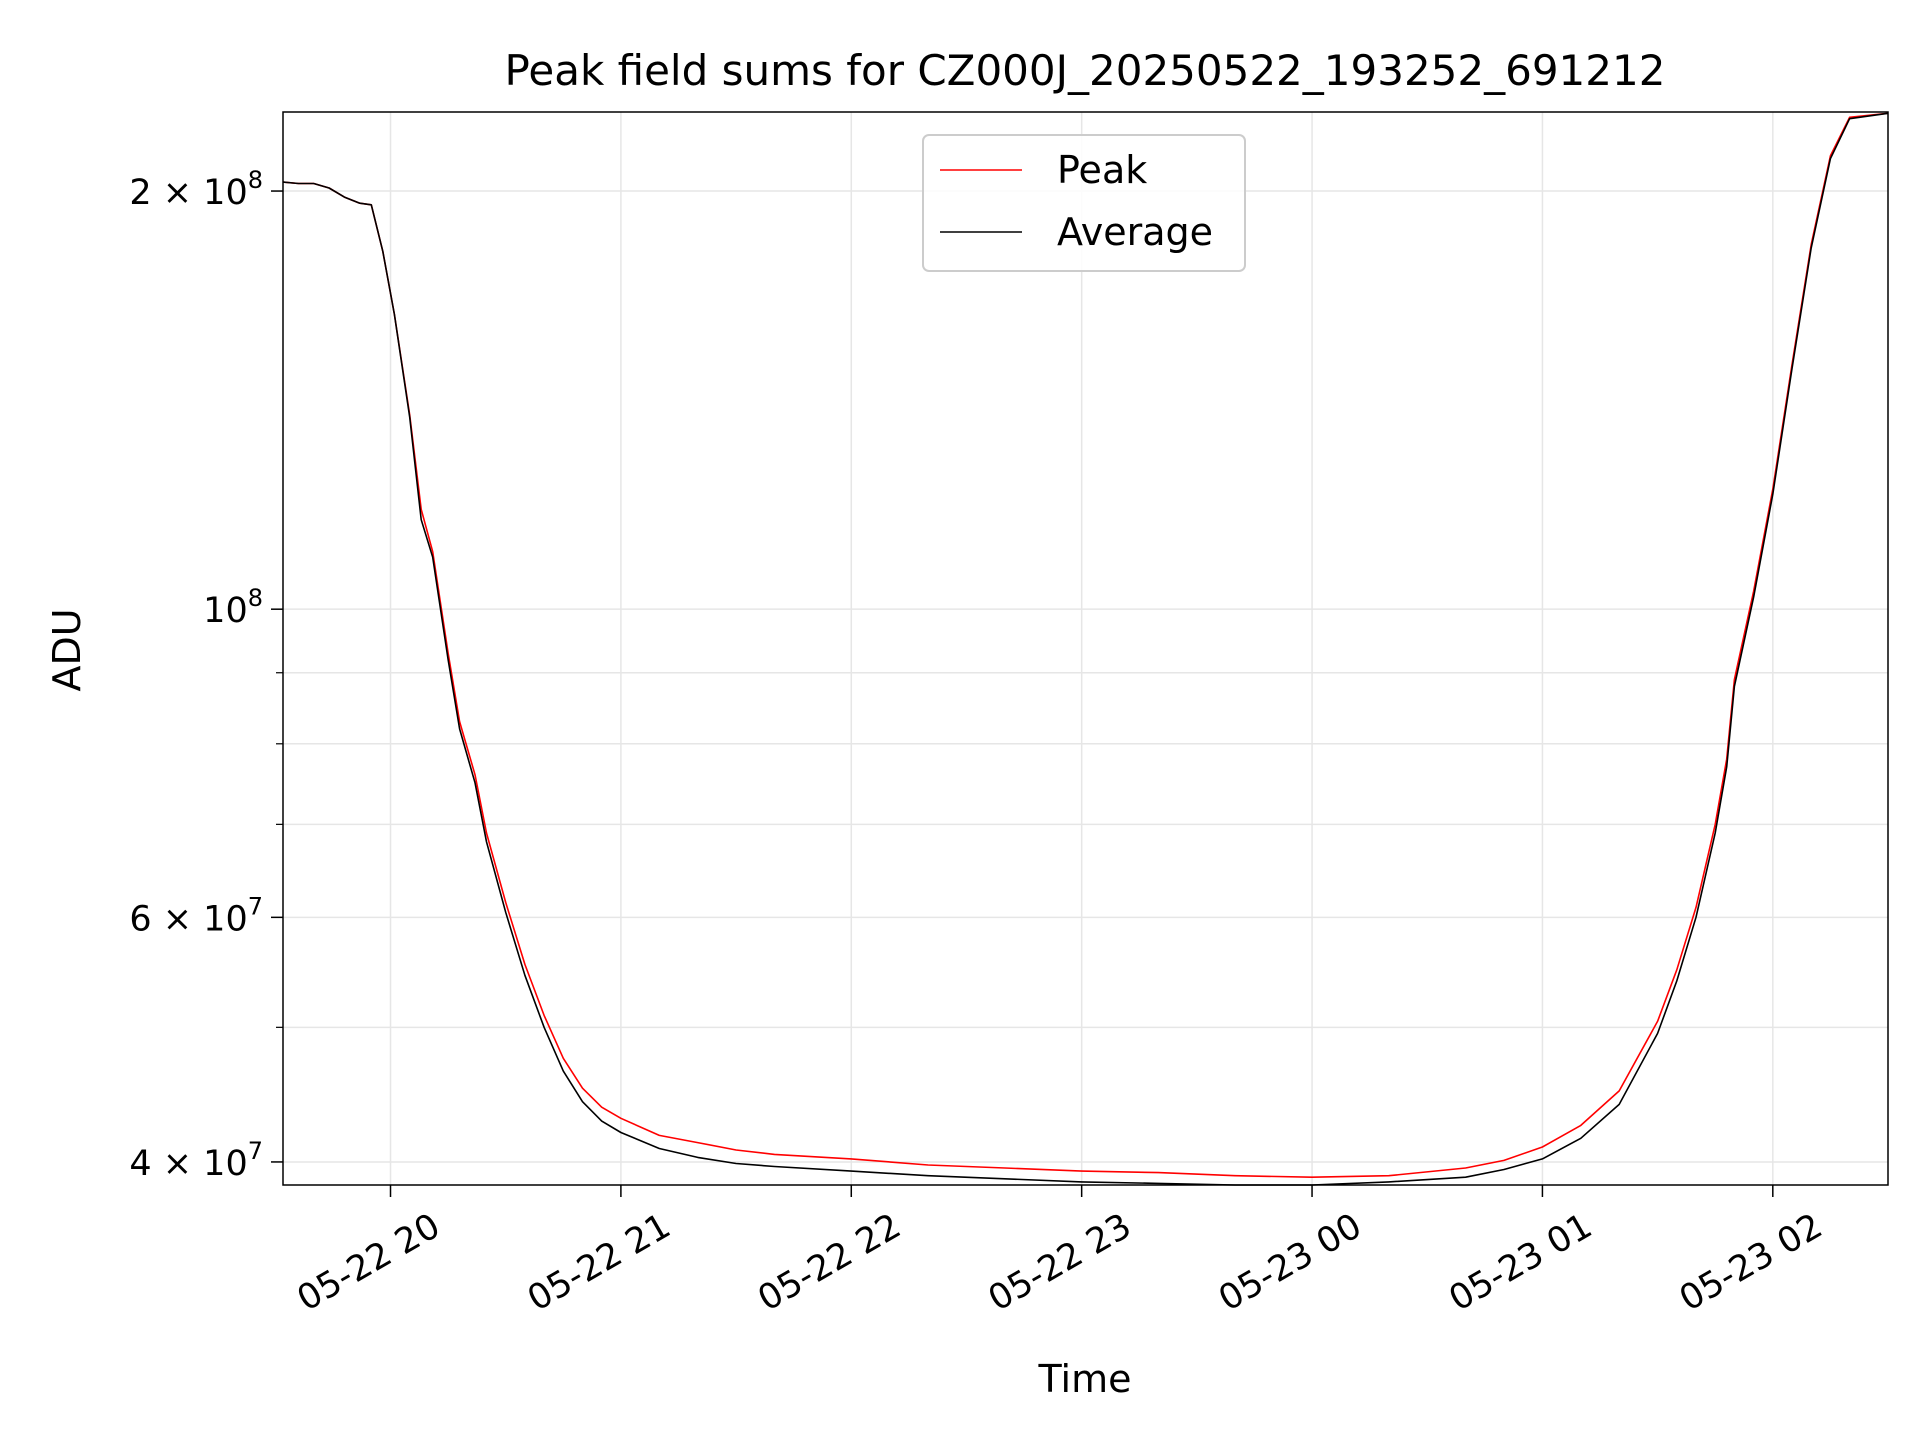  Describe the element at coordinates (1135, 232) in the screenshot. I see `legend-label-average: Average` at that location.